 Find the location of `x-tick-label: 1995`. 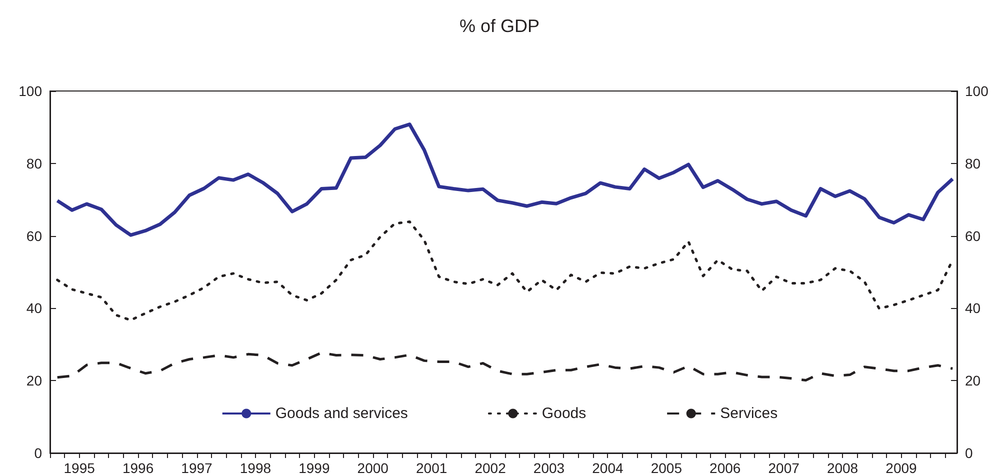

x-tick-label: 1995 is located at coordinates (80, 468).